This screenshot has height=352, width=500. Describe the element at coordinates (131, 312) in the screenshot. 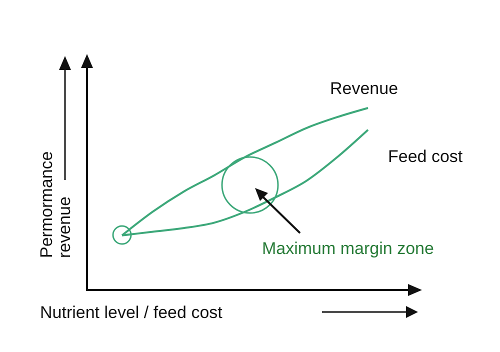

I see `x-axis-title: Nutrient level / feed cost` at that location.